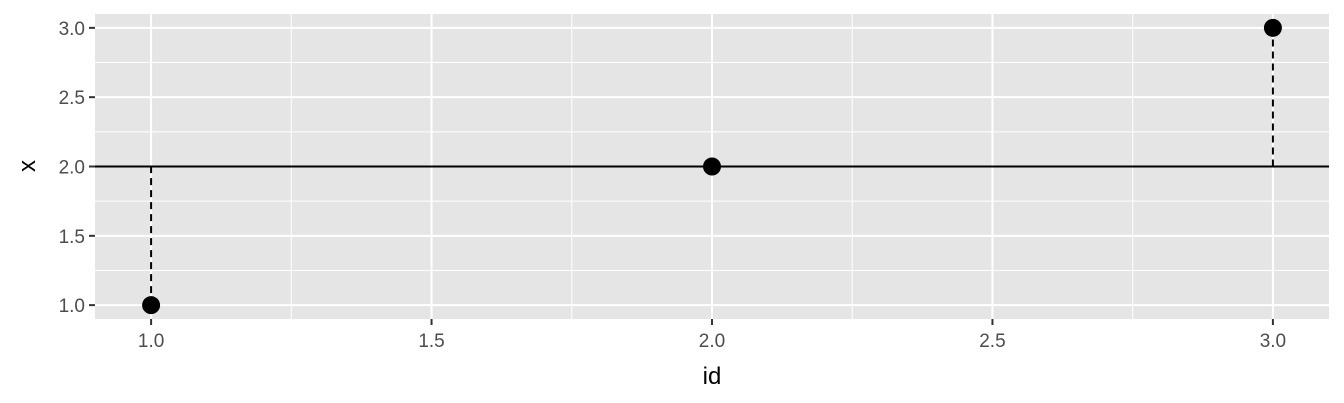  Describe the element at coordinates (992, 341) in the screenshot. I see `x-tick-label: 2.5` at that location.